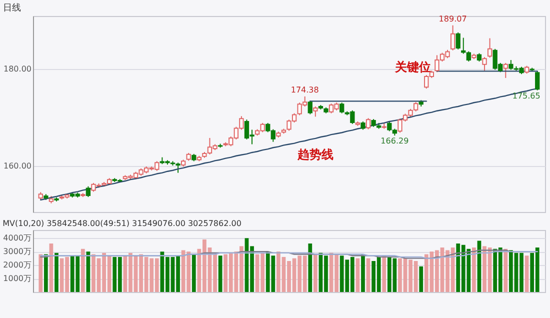  Describe the element at coordinates (17, 265) in the screenshot. I see `y-tick-label: 2000万` at that location.